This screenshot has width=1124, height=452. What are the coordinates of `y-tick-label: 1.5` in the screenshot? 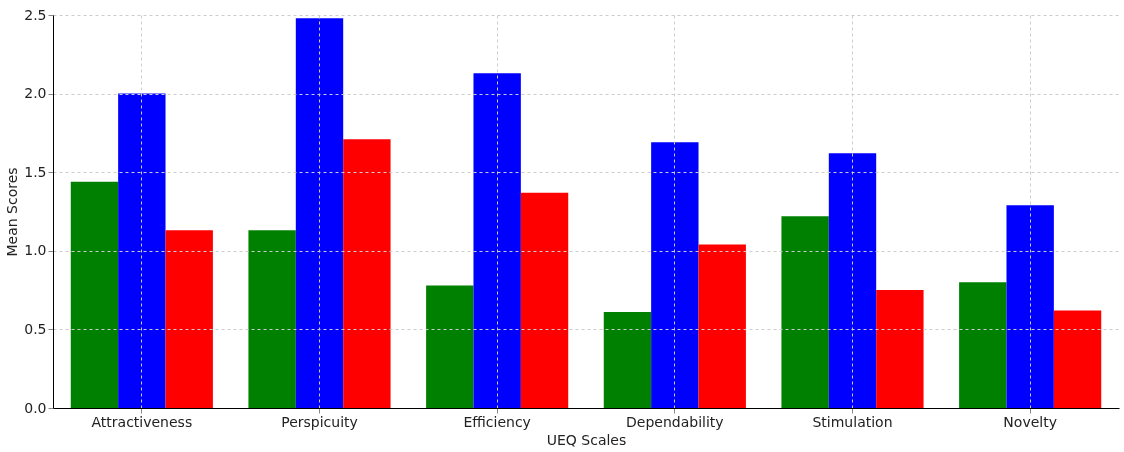 It's located at (35, 171).